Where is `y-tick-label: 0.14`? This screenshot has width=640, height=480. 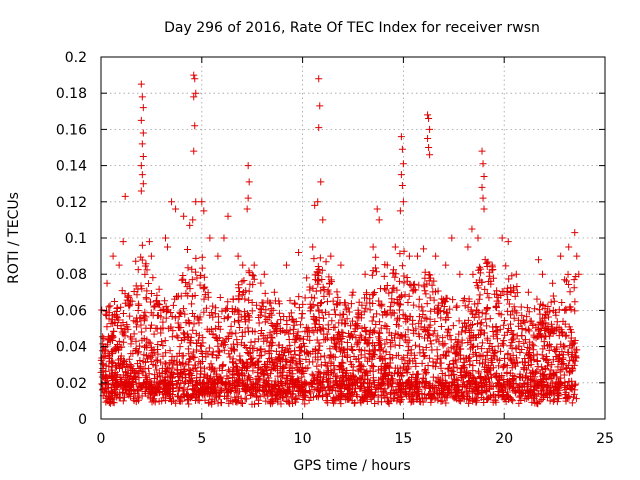
y-tick-label: 0.14 is located at coordinates (71, 167).